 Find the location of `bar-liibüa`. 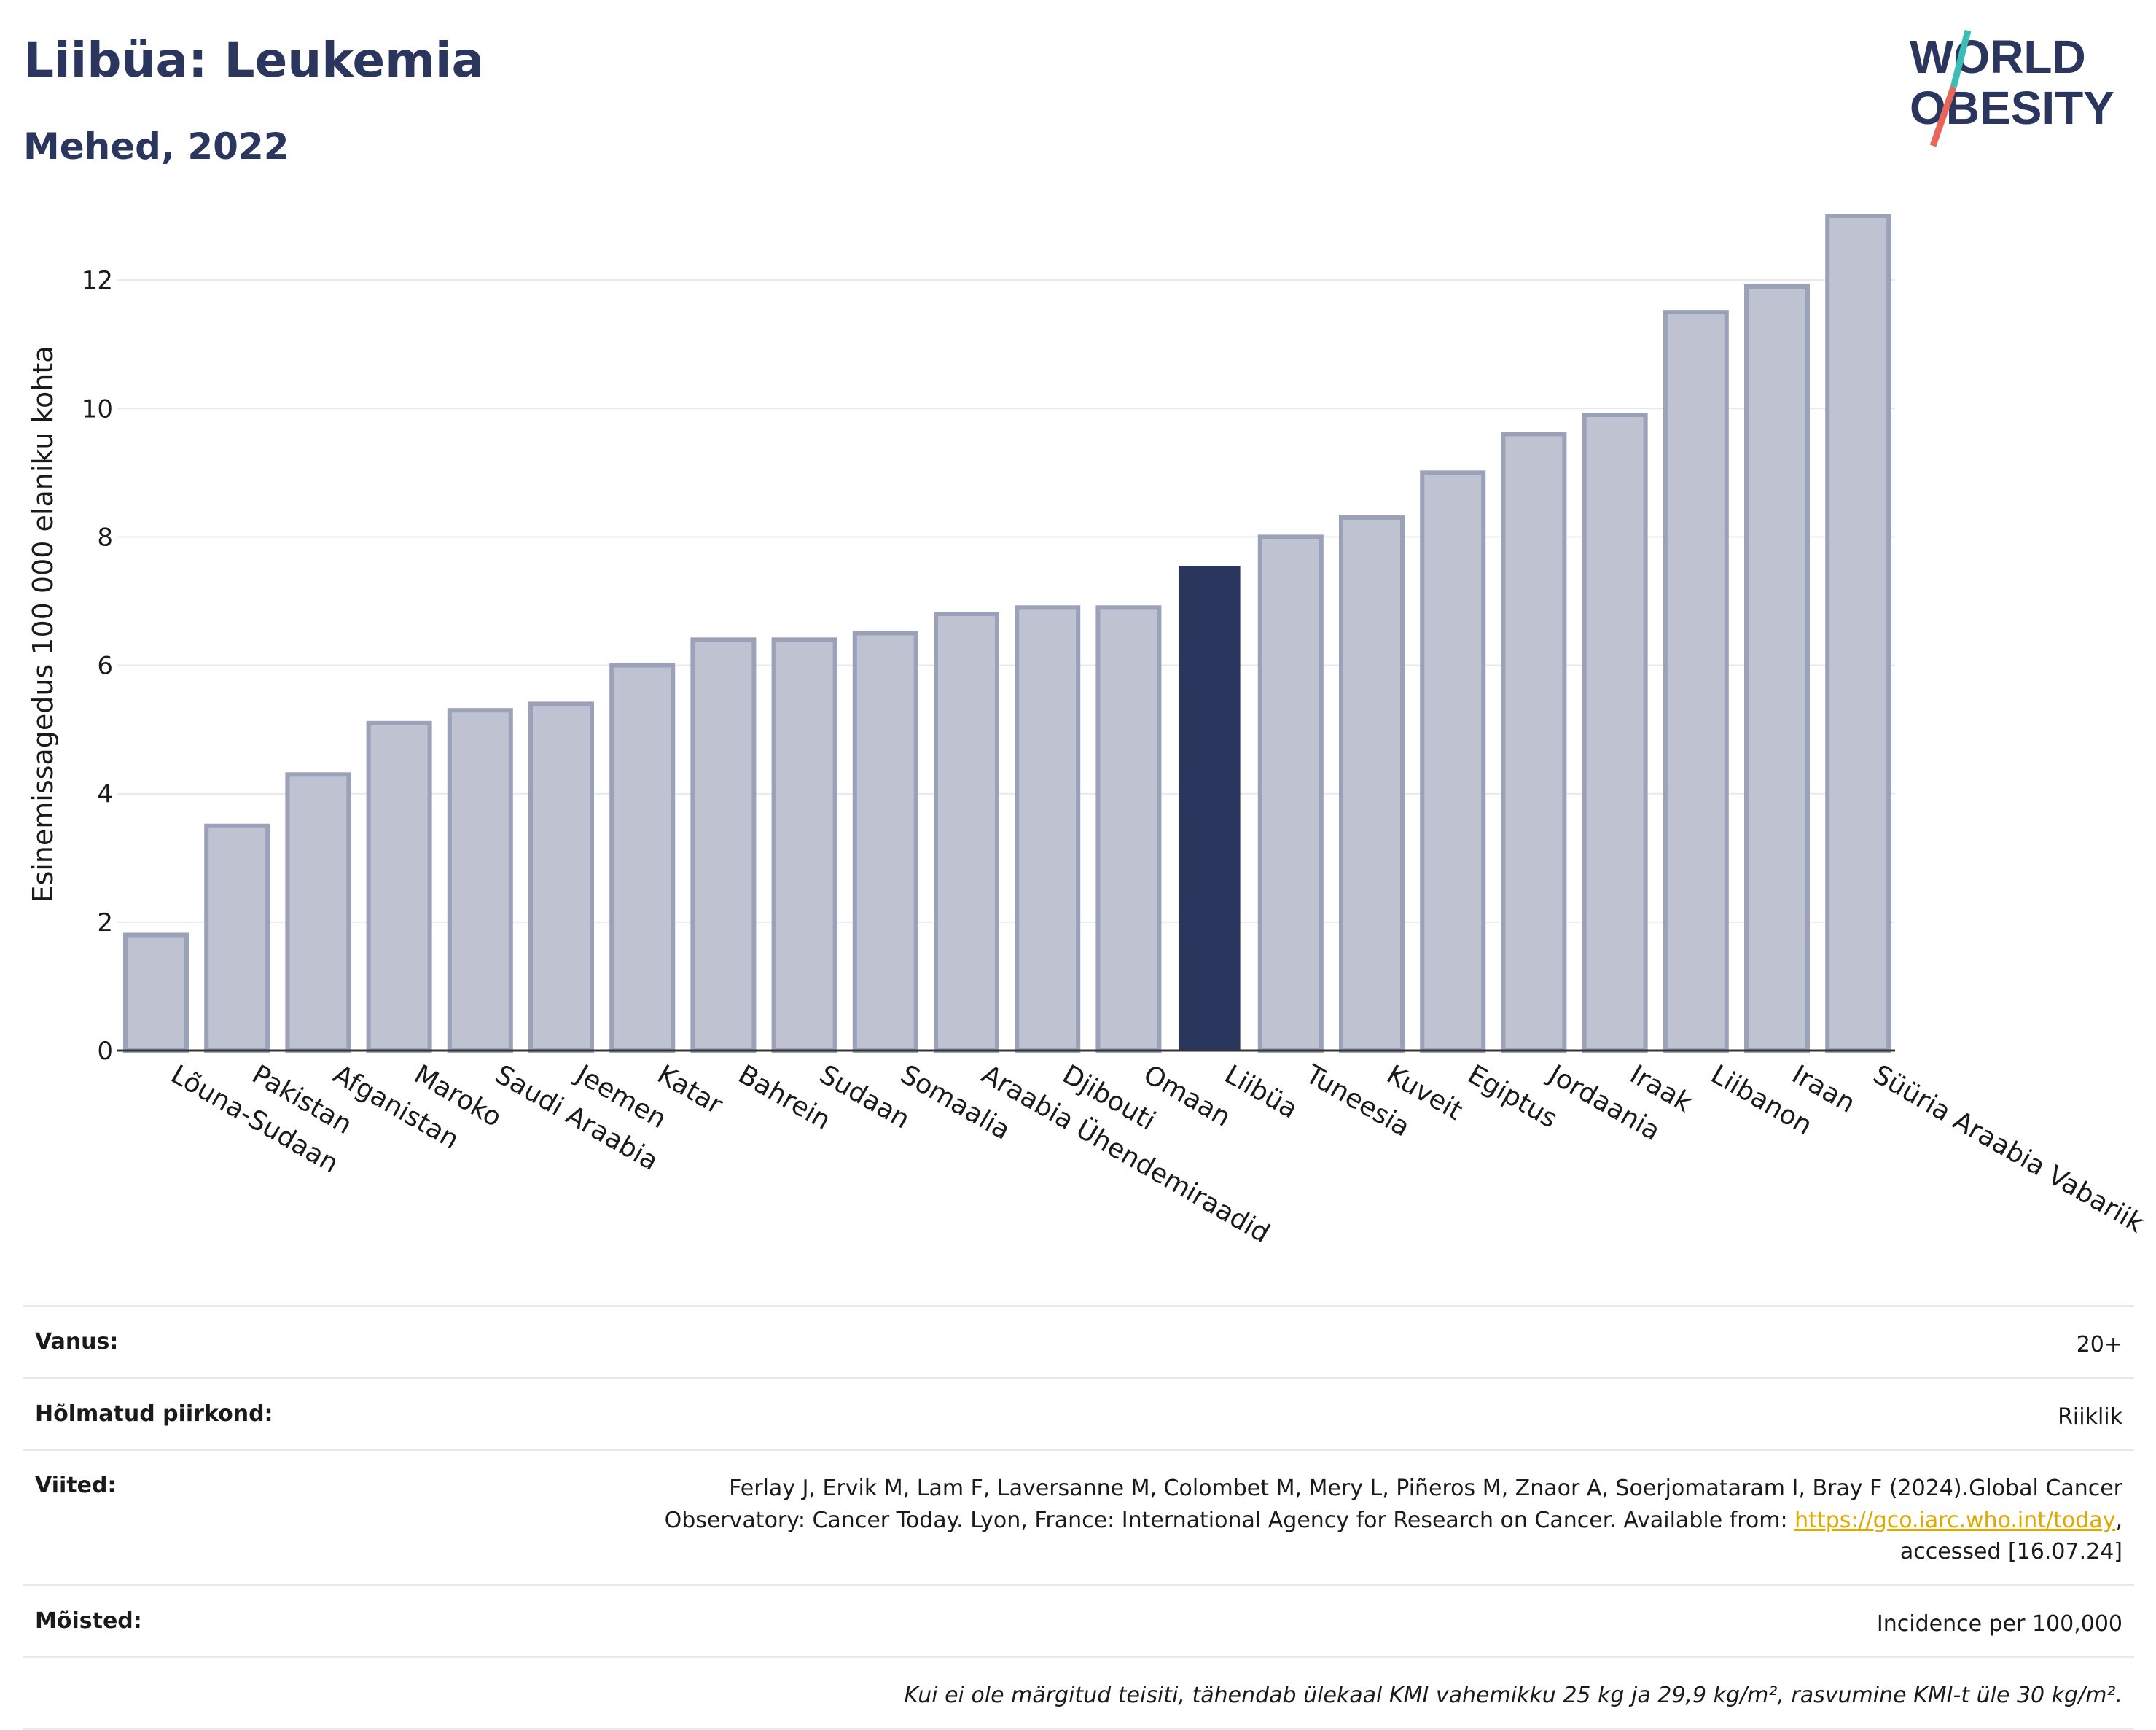

bar-liibüa is located at coordinates (1210, 808).